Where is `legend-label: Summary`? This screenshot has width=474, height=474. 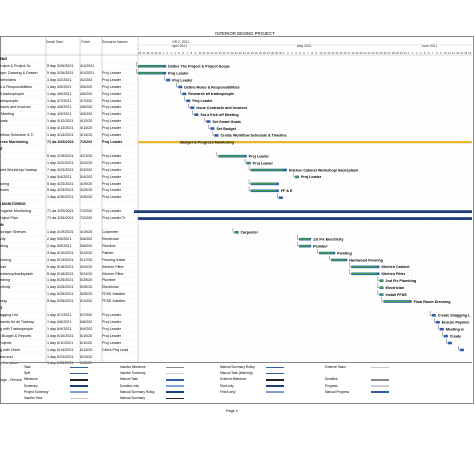 legend-label: Summary is located at coordinates (31, 385).